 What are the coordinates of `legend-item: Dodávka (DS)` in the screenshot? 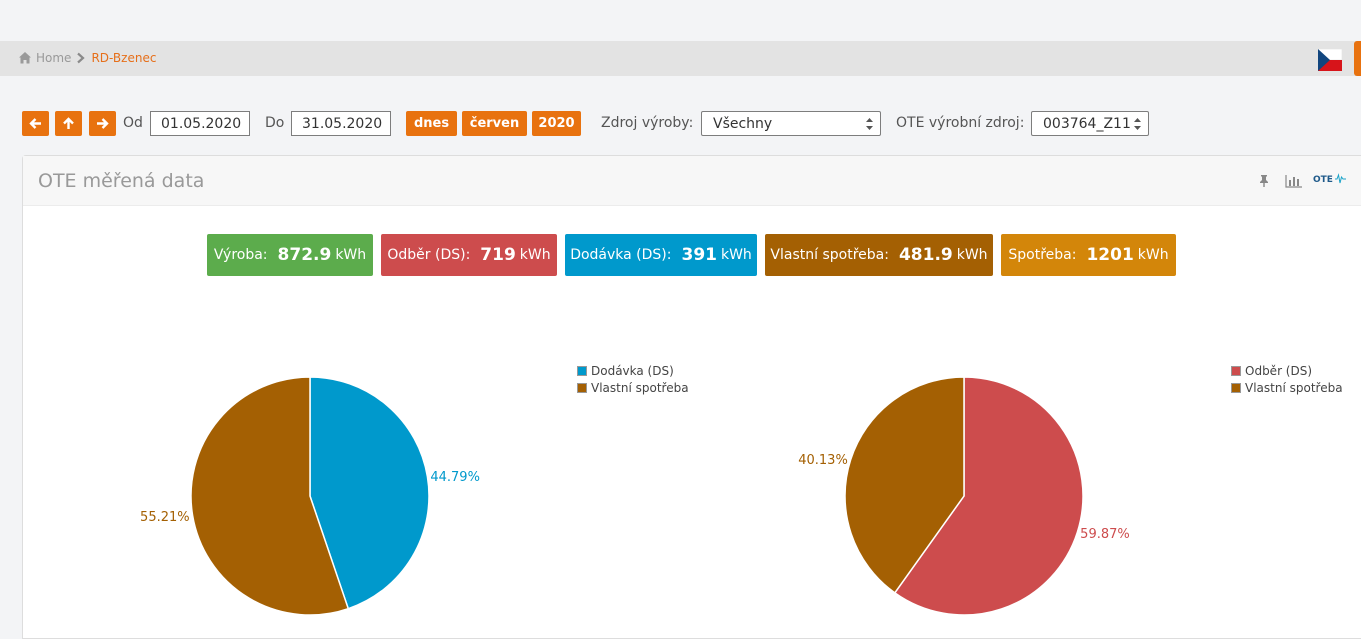 It's located at (625, 371).